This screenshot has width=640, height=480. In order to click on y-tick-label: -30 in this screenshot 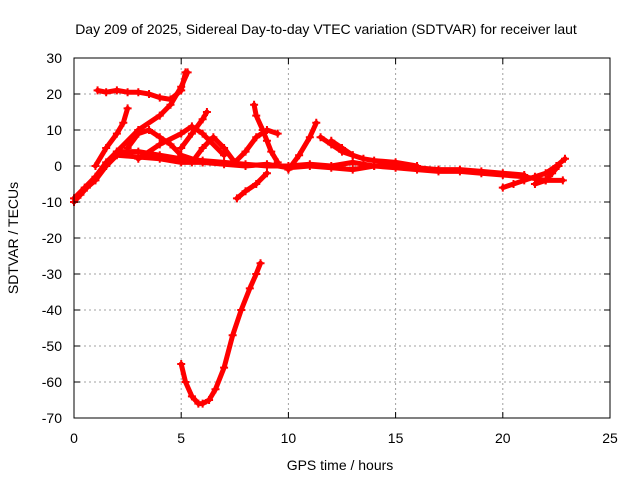, I will do `click(52, 274)`.